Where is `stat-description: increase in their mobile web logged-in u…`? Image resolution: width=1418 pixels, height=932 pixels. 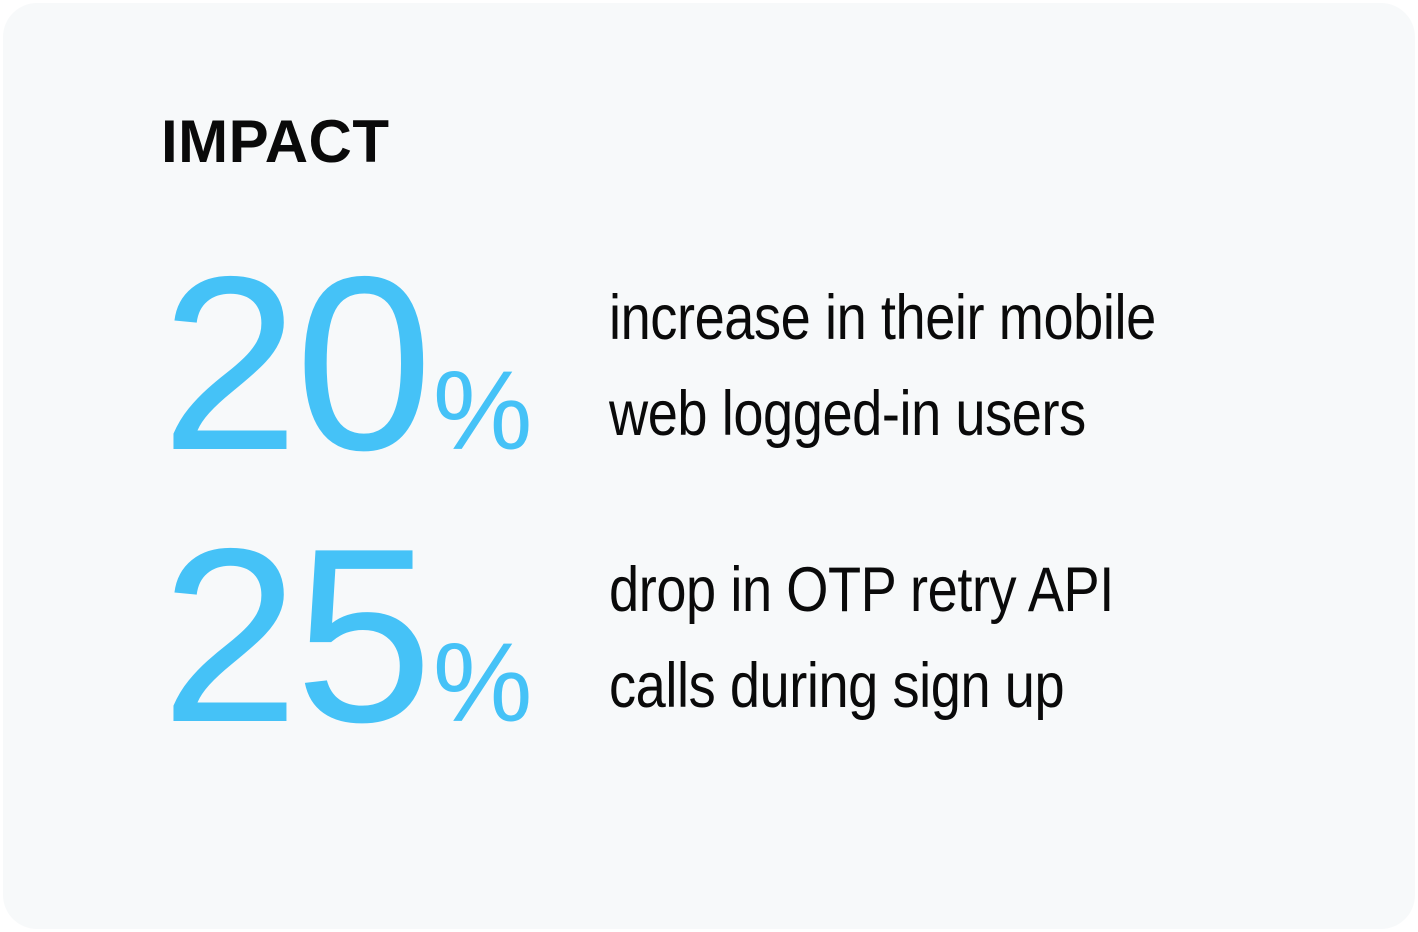 stat-description: increase in their mobile web logged-in u… is located at coordinates (910, 366).